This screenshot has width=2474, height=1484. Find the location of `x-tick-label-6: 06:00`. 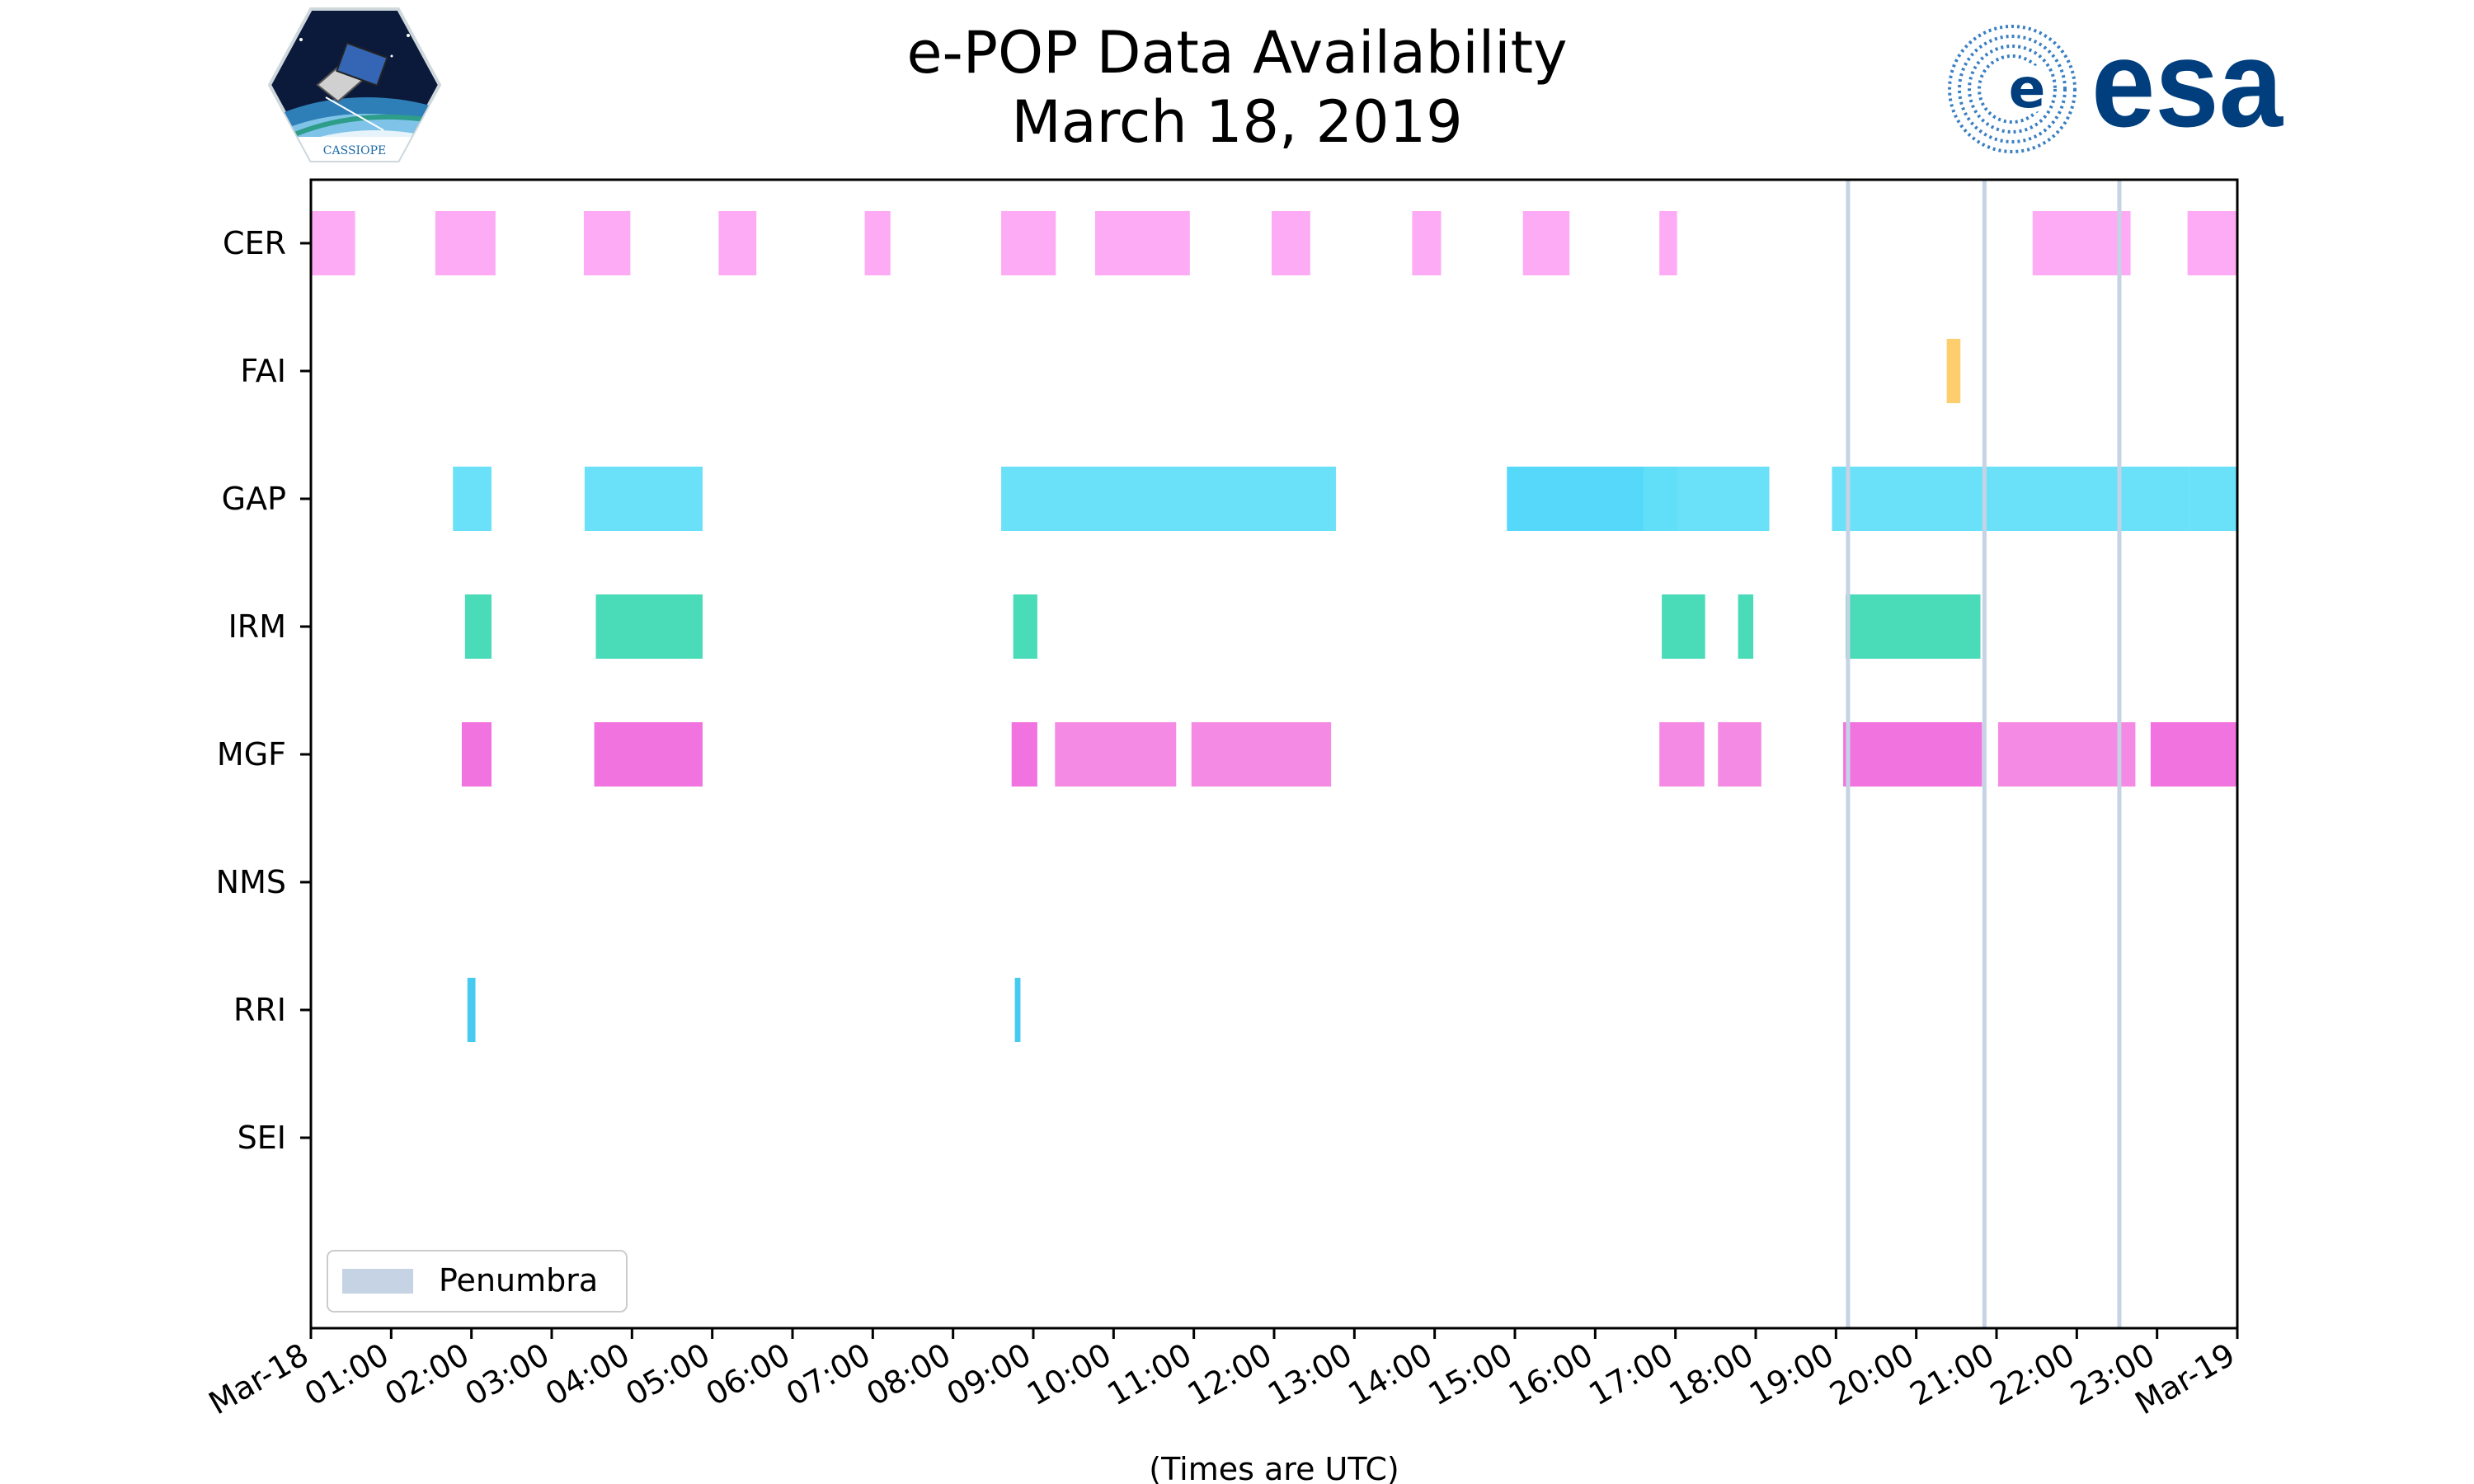

x-tick-label-6: 06:00 is located at coordinates (748, 1374).